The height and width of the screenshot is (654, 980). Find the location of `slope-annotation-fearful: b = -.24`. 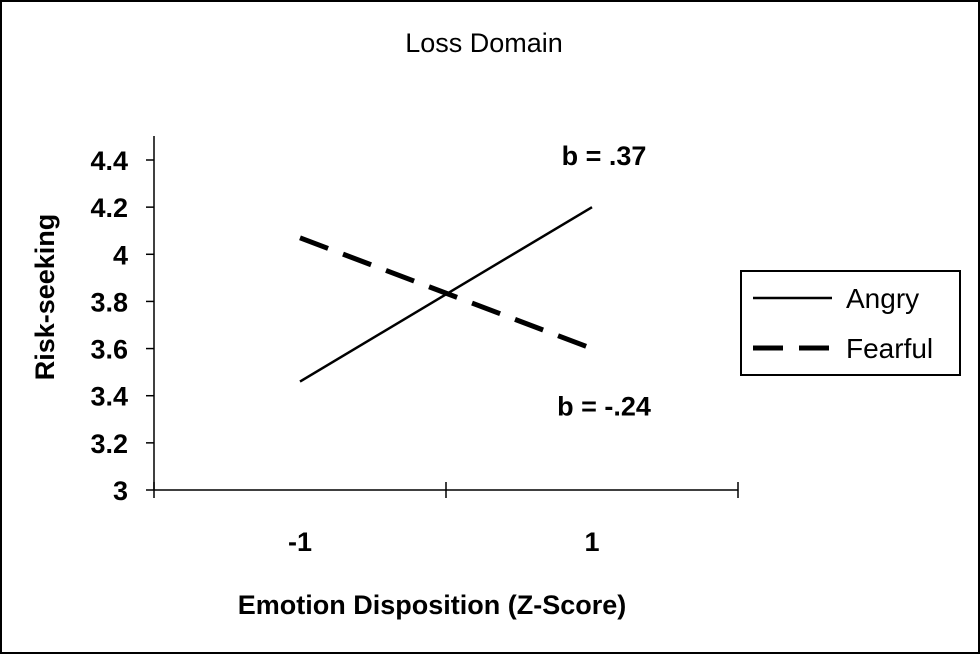

slope-annotation-fearful: b = -.24 is located at coordinates (604, 407).